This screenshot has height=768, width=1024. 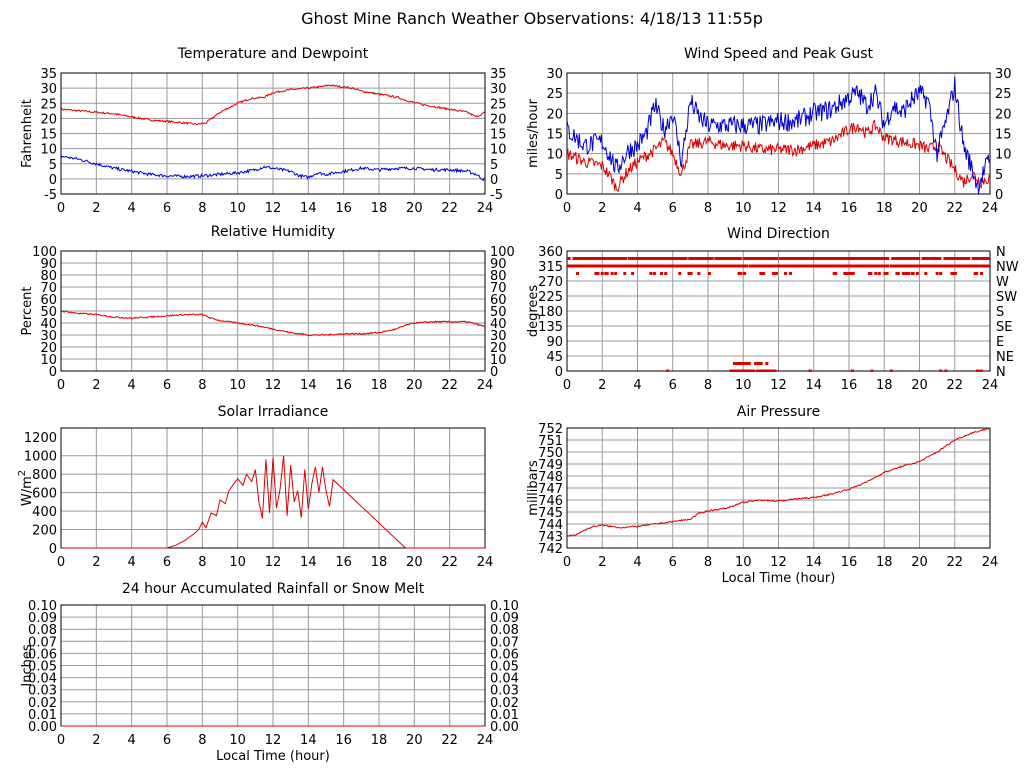 I want to click on y-axis-label: degrees, so click(x=533, y=311).